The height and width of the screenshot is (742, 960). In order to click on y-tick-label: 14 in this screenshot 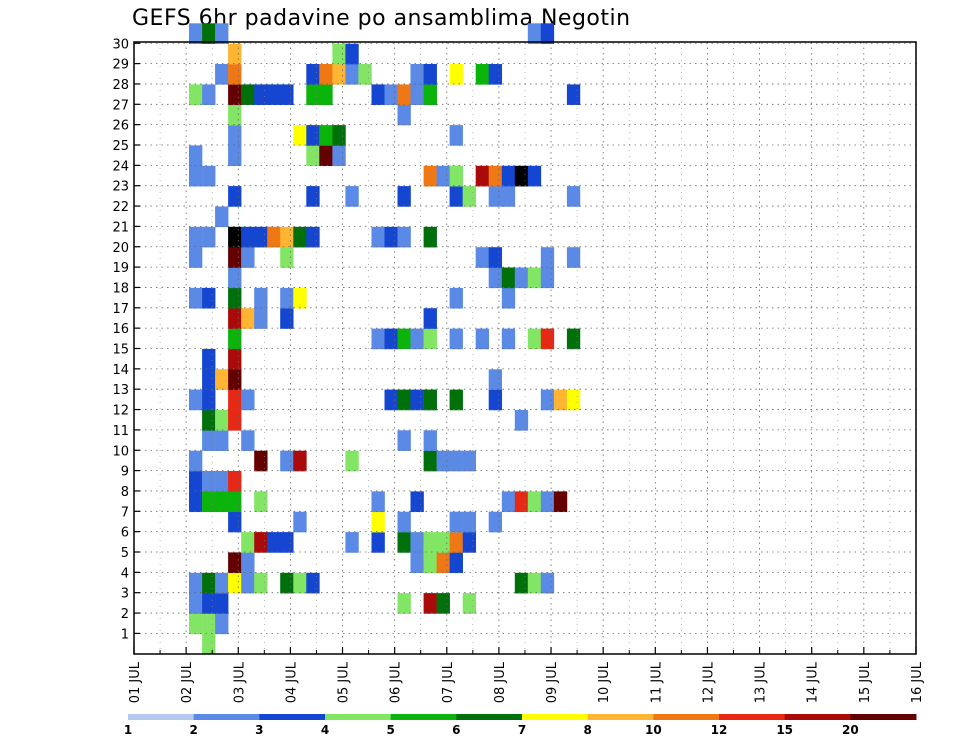, I will do `click(120, 370)`.